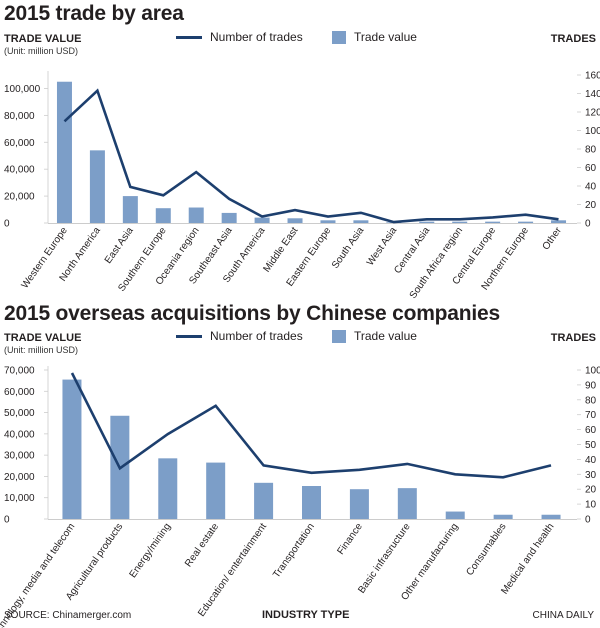 This screenshot has height=628, width=600. What do you see at coordinates (19, 413) in the screenshot?
I see `chart-2-ytick-label: 50,000` at bounding box center [19, 413].